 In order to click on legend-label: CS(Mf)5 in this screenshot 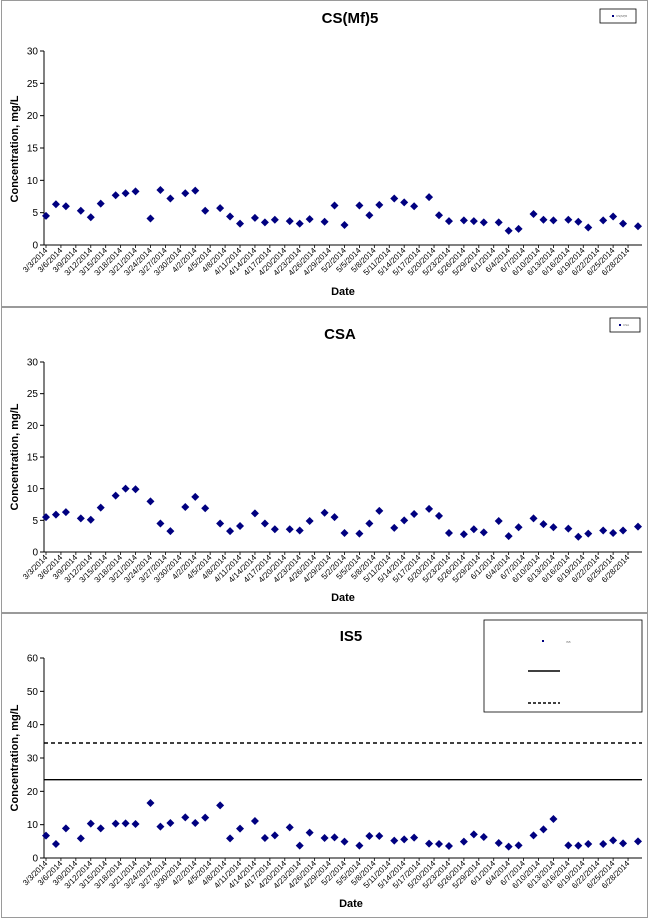, I will do `click(621, 16)`.